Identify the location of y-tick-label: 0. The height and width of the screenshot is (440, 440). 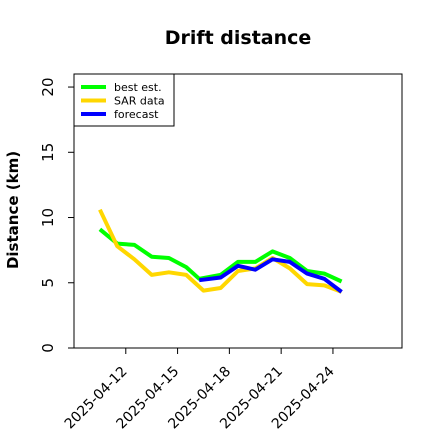
(48, 348).